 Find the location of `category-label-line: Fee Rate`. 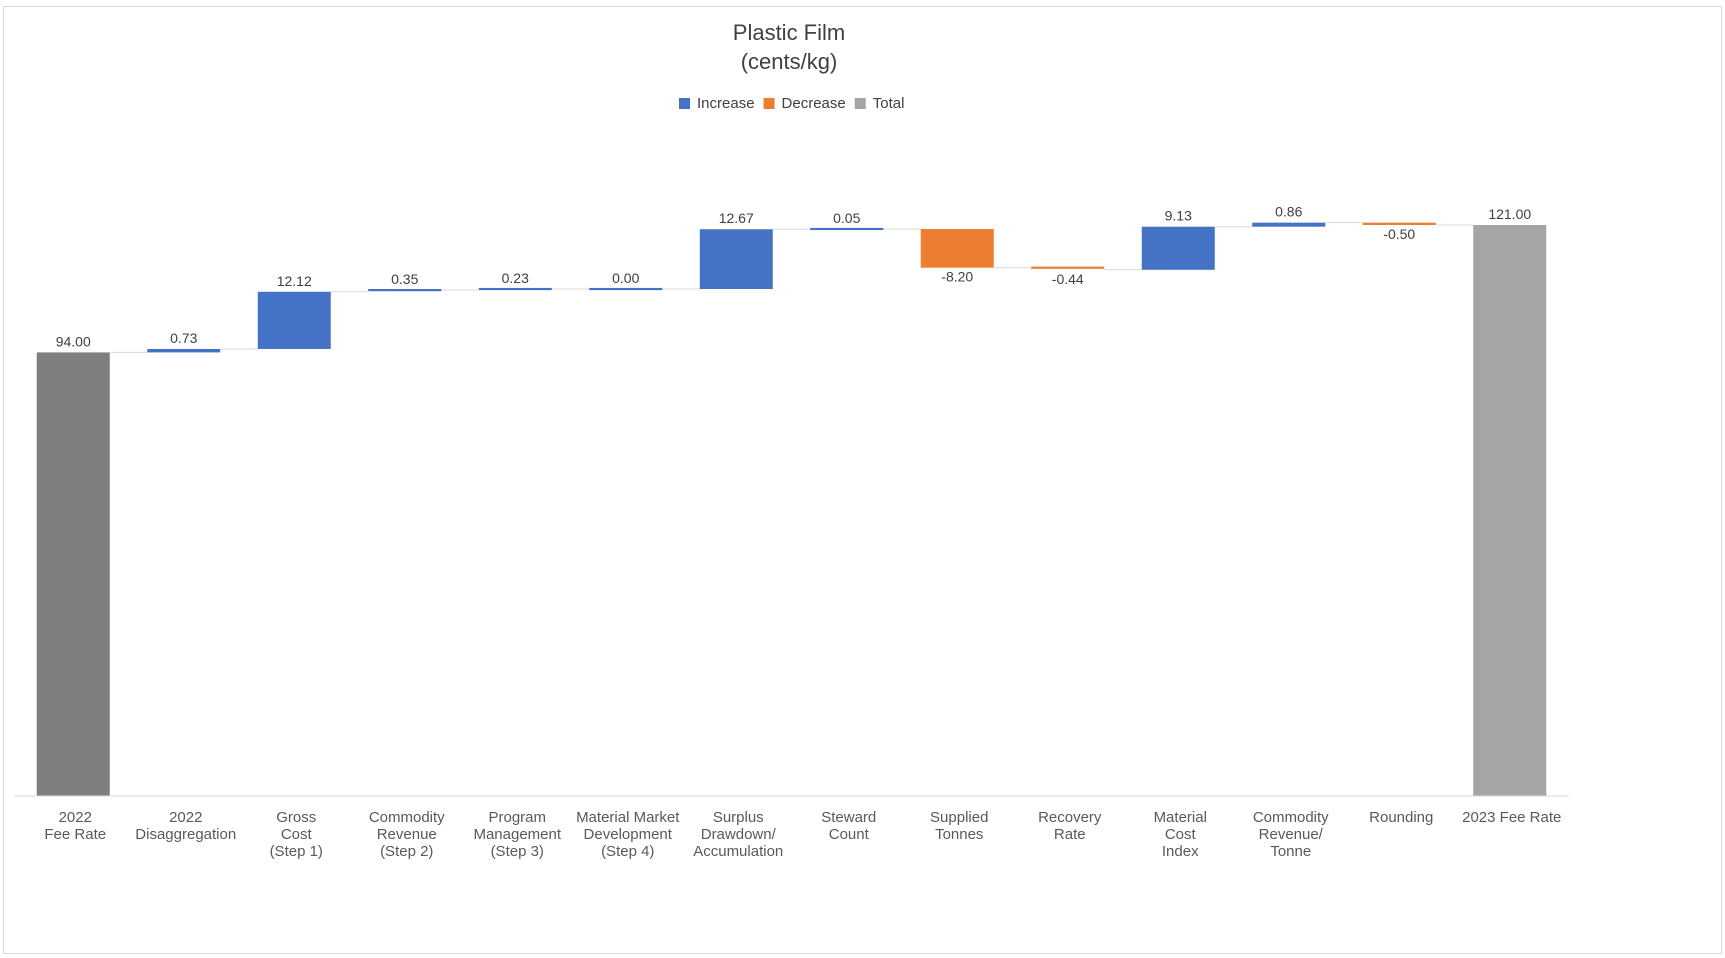

category-label-line: Fee Rate is located at coordinates (75, 834).